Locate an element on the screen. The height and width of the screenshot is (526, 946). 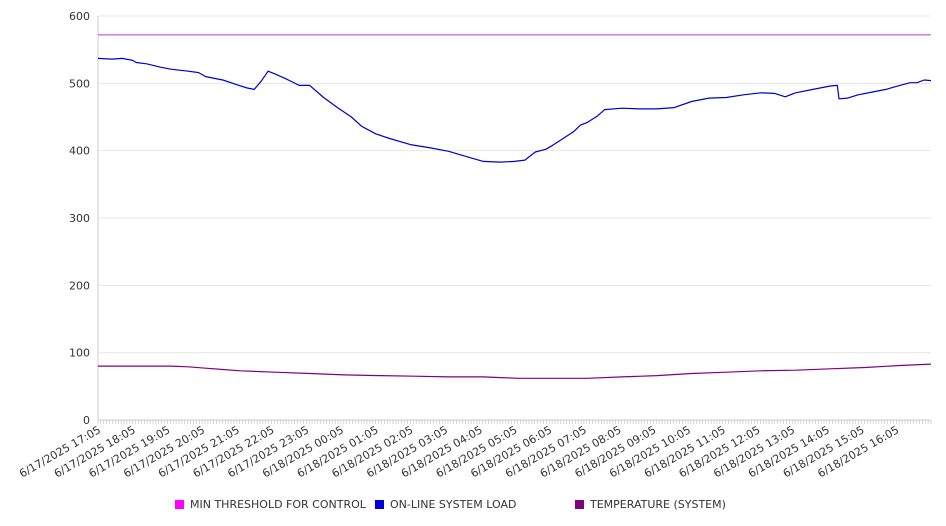
y-tick-label: 300 is located at coordinates (79, 218).